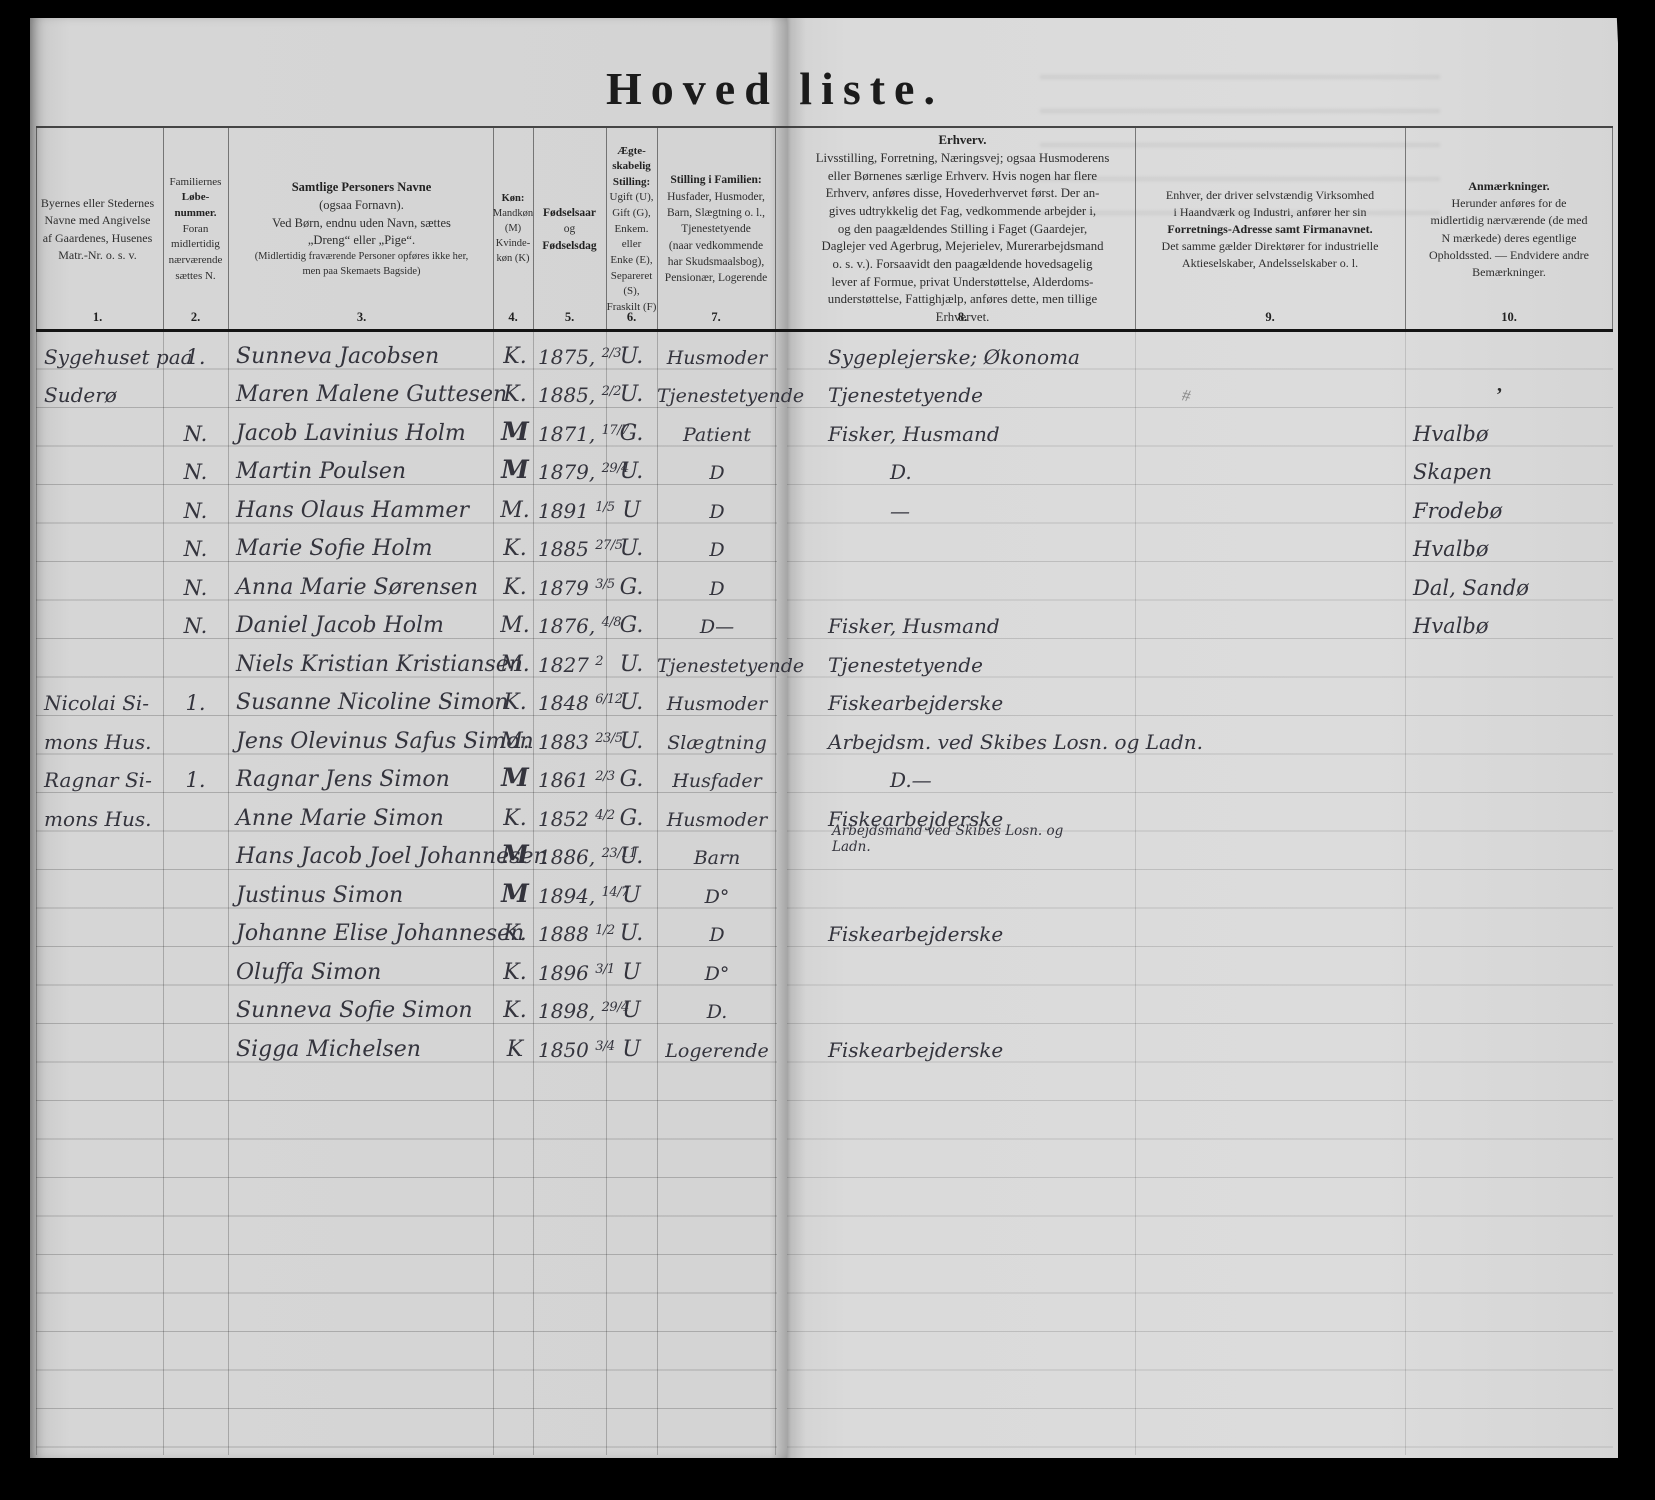 This screenshot has height=1500, width=1655. What do you see at coordinates (631, 317) in the screenshot?
I see `column-number: 6.` at bounding box center [631, 317].